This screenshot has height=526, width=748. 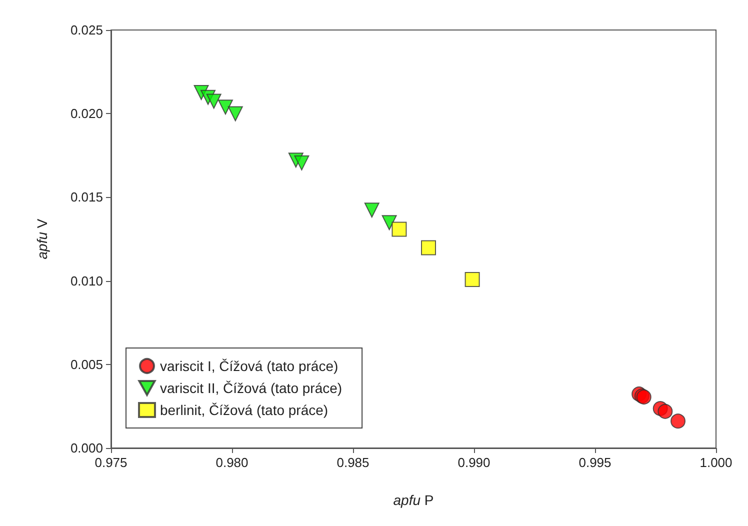 What do you see at coordinates (474, 462) in the screenshot?
I see `x-tick-label: 0.990` at bounding box center [474, 462].